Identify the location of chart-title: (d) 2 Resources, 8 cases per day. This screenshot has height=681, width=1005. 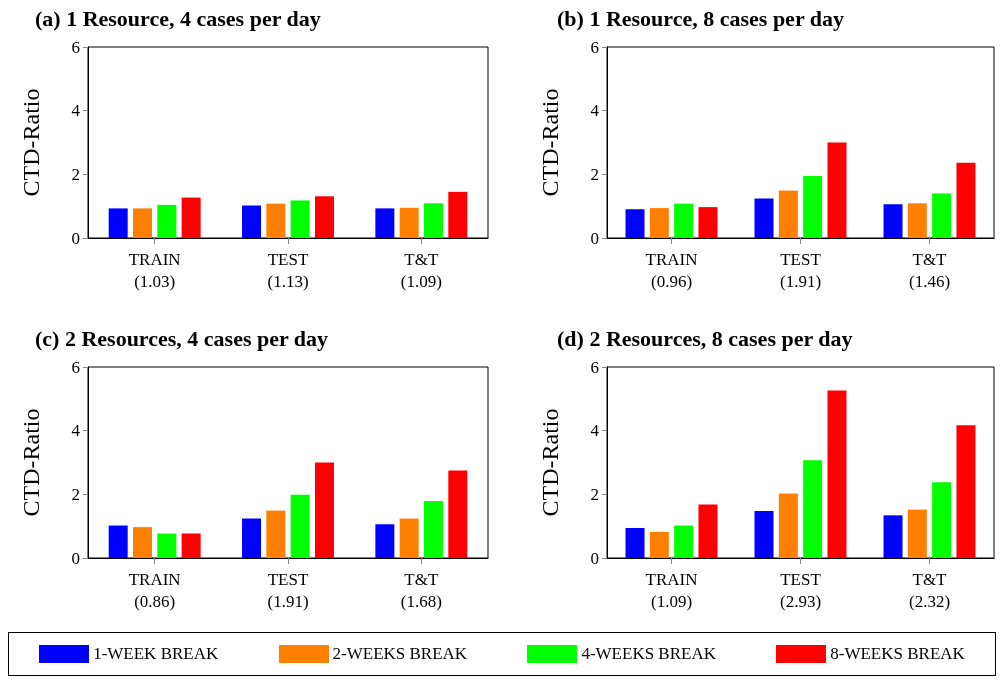
(705, 338).